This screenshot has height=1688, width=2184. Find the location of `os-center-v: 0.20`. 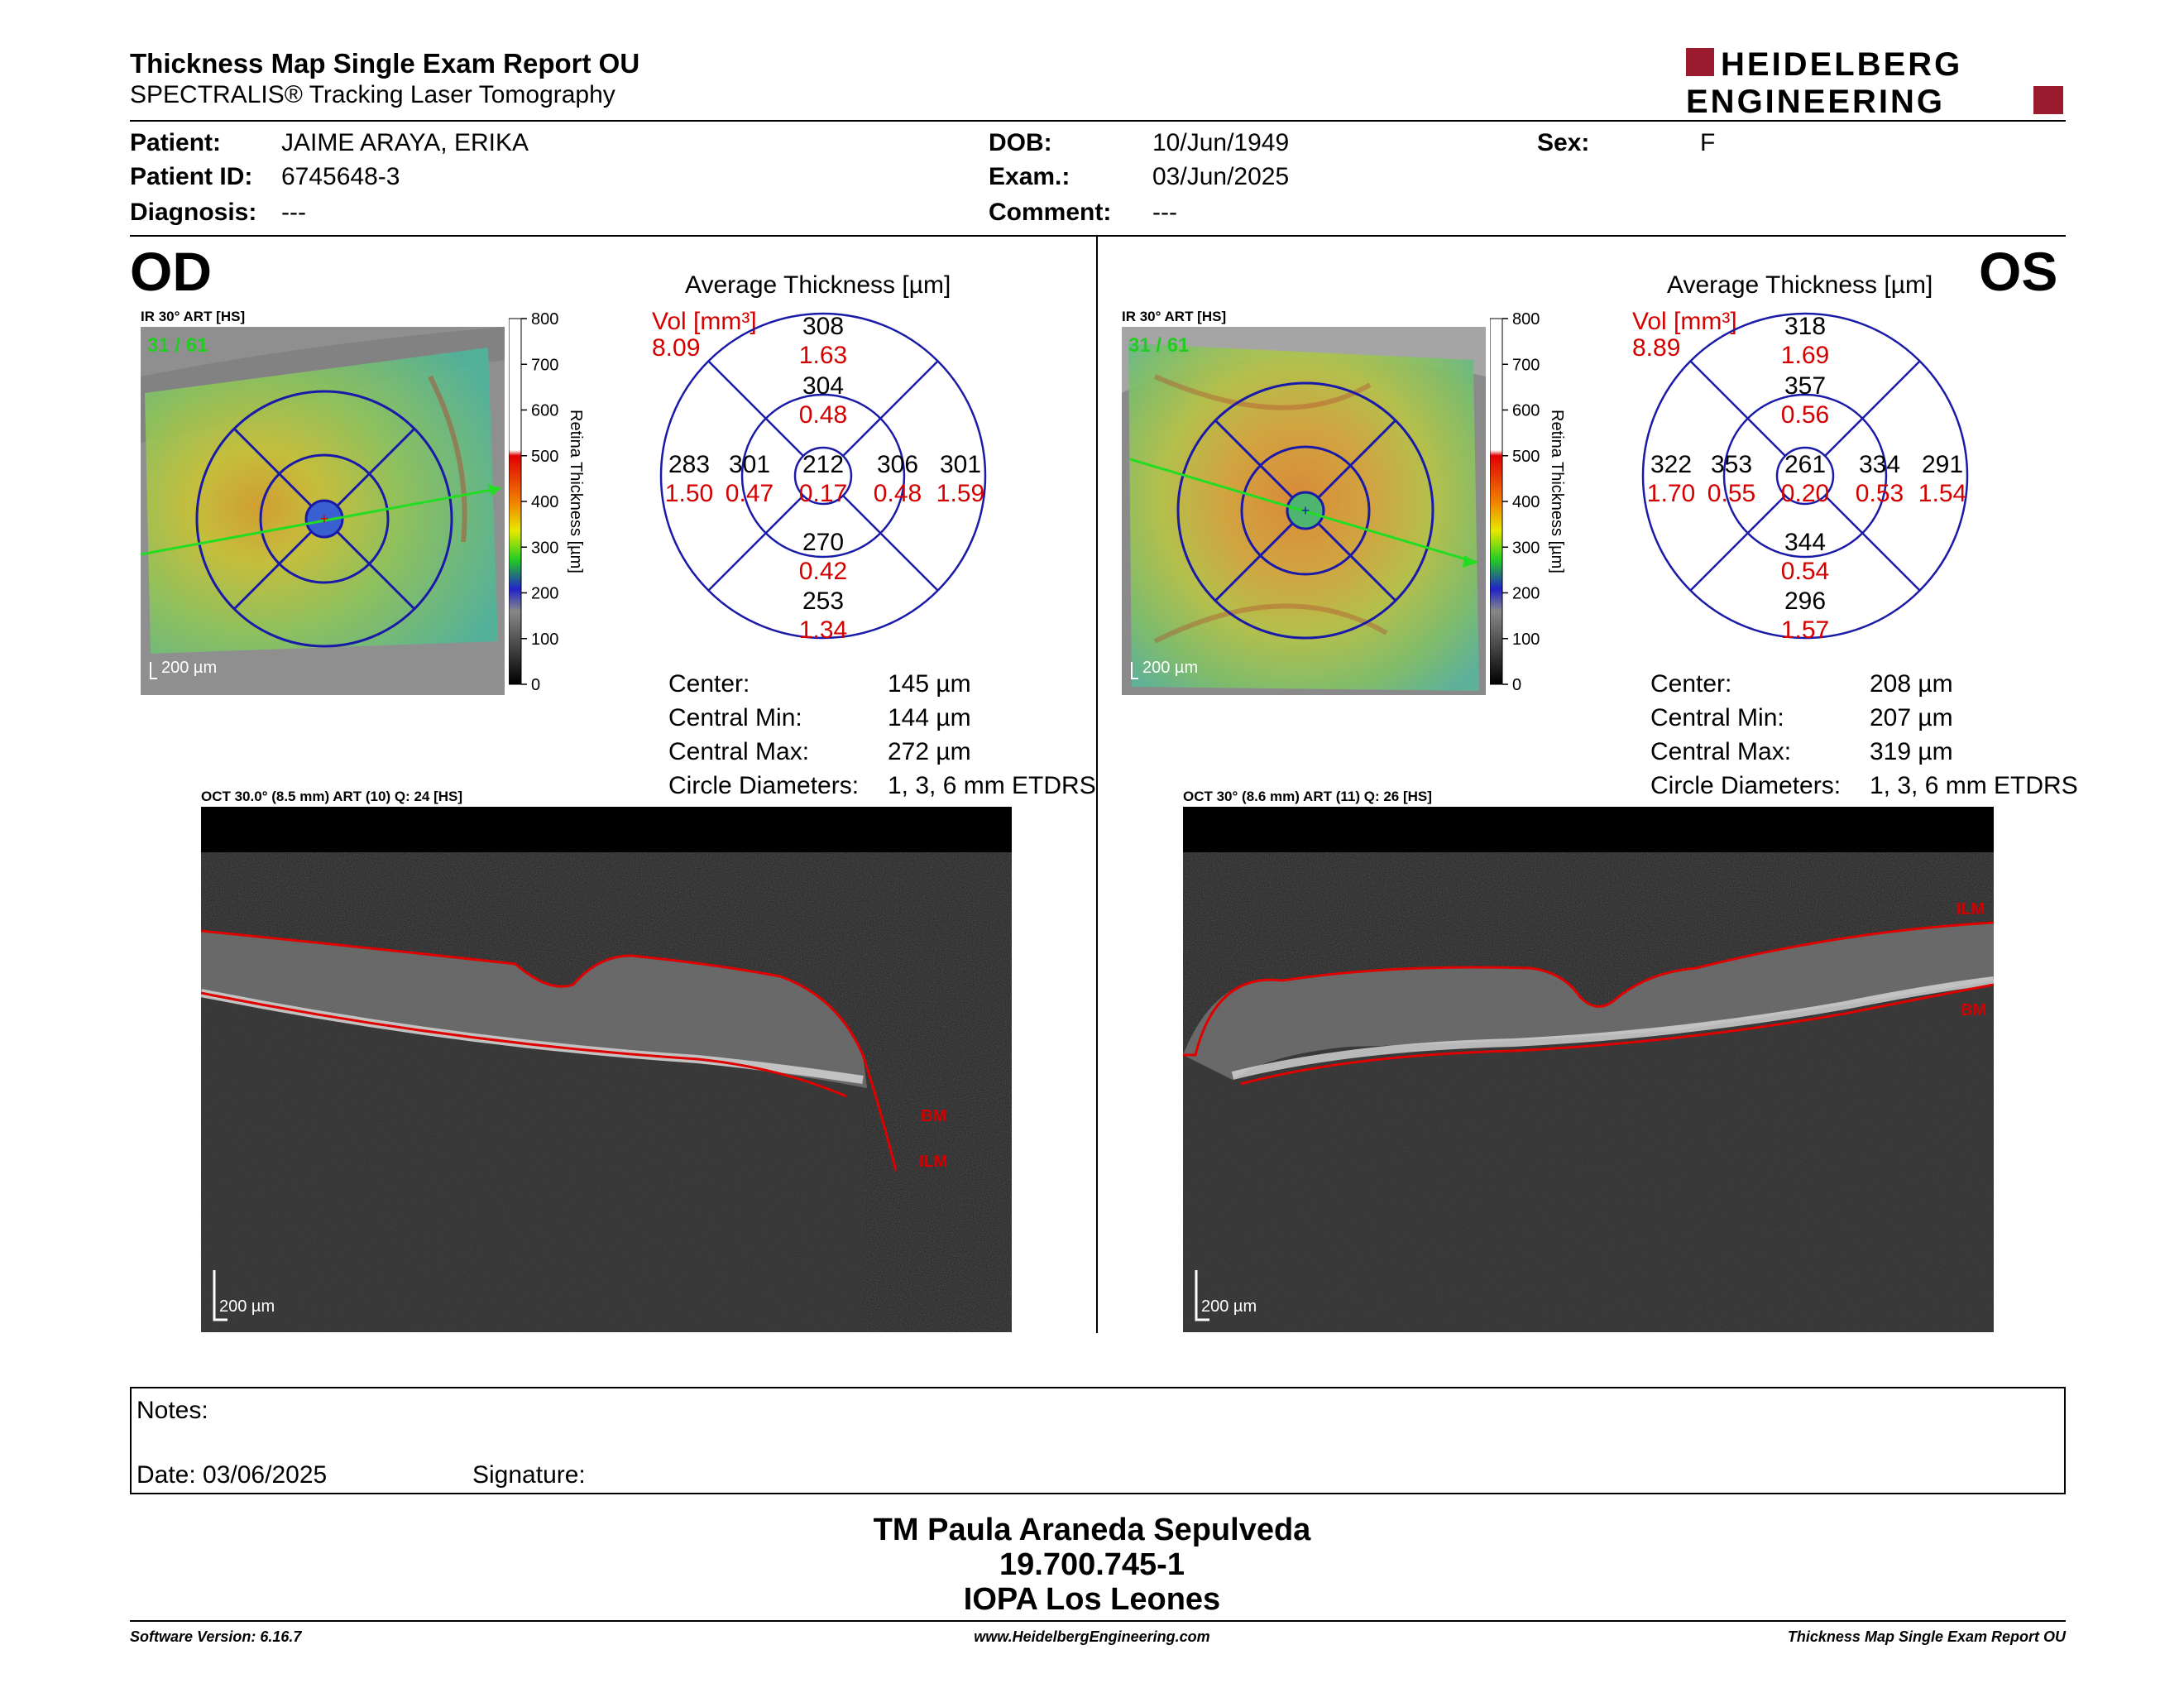

os-center-v: 0.20 is located at coordinates (1805, 493).